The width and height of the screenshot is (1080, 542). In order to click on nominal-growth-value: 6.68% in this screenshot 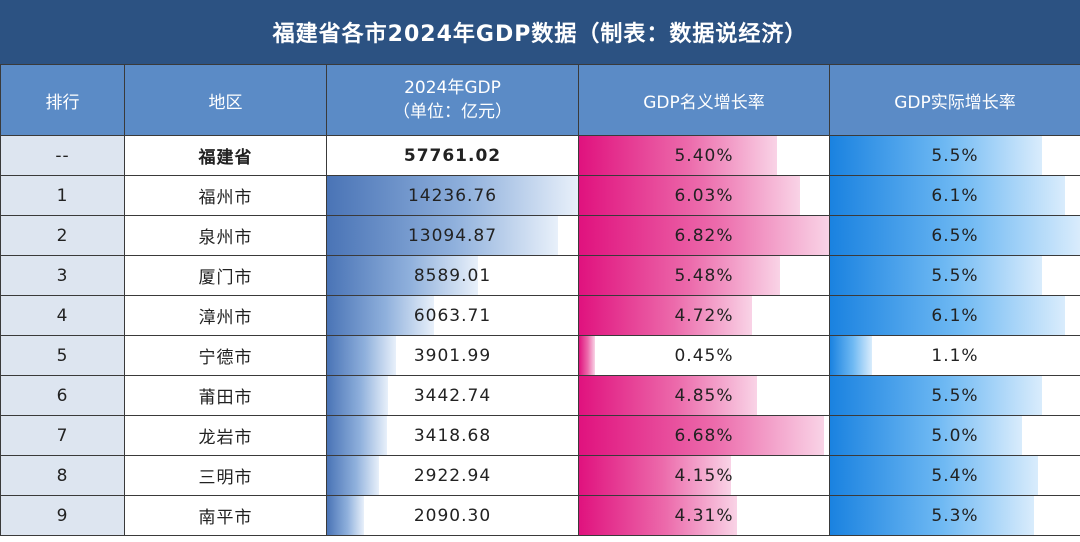, I will do `click(704, 435)`.